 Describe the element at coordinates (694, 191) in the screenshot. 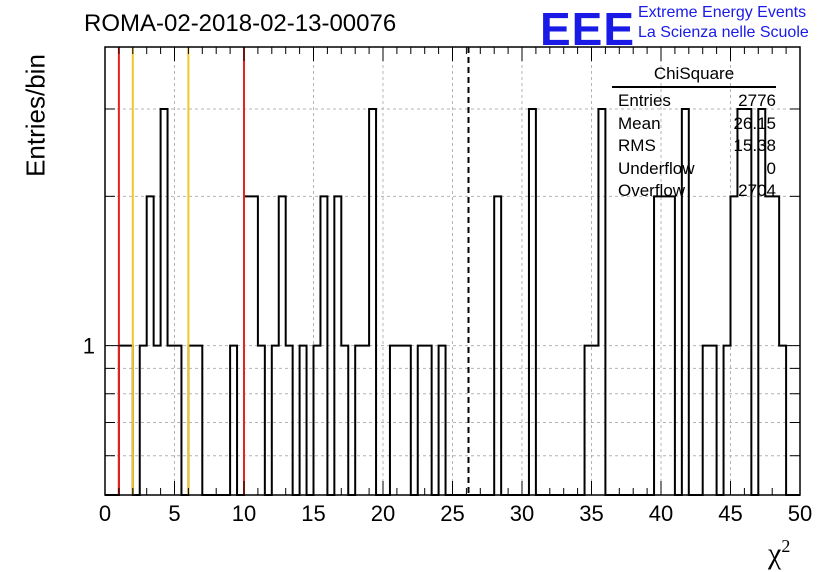

I see `stats-row-overflow: Overflow 2704` at that location.